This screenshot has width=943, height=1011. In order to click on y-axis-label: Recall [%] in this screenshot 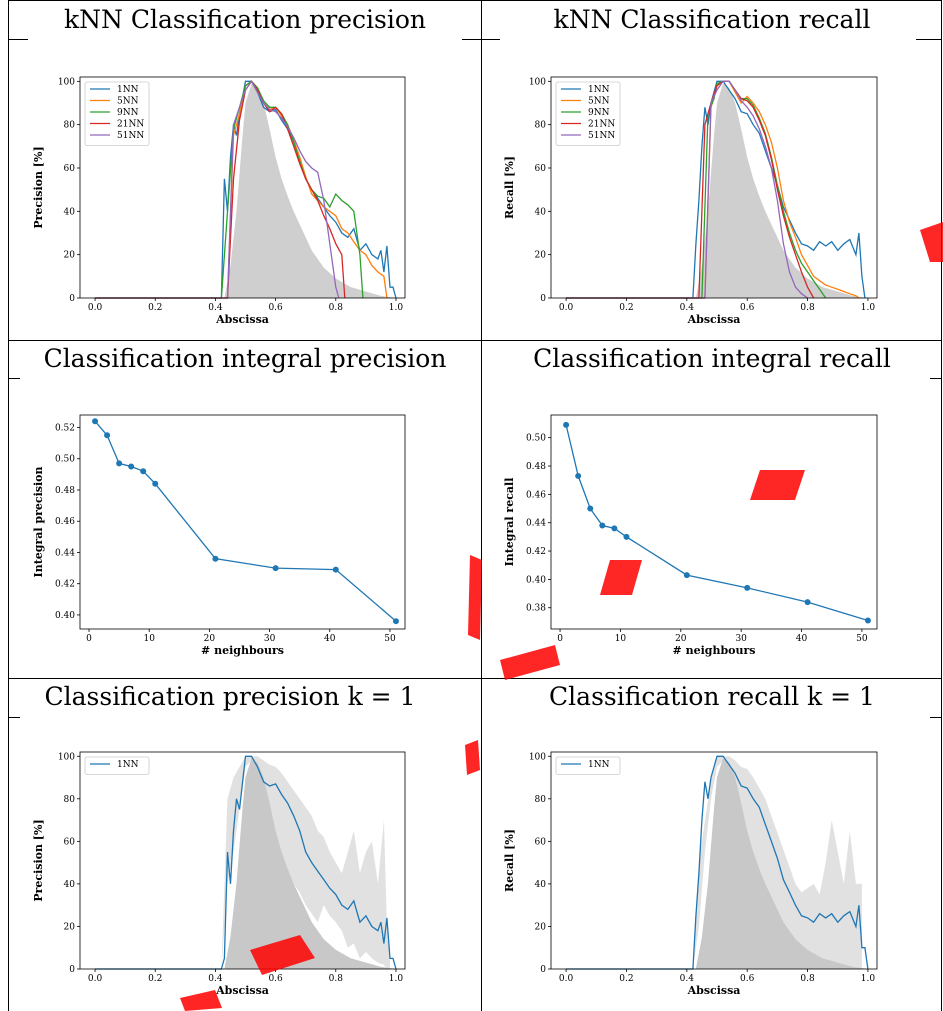, I will do `click(509, 187)`.